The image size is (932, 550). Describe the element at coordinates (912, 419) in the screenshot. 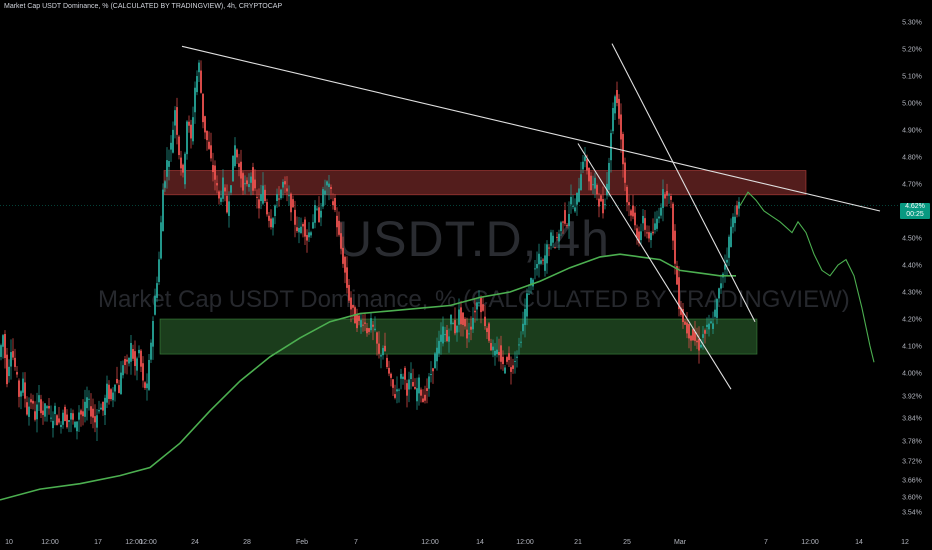

I see `y-tick-label: 3.84%` at that location.